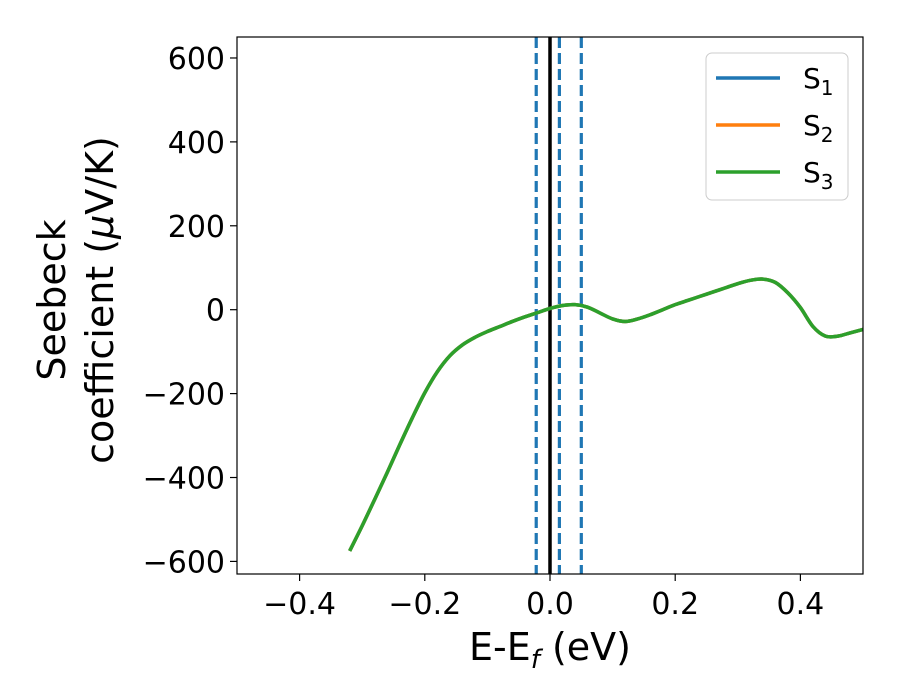 This screenshot has height=700, width=900. I want to click on x-tick-label: −0.2, so click(424, 604).